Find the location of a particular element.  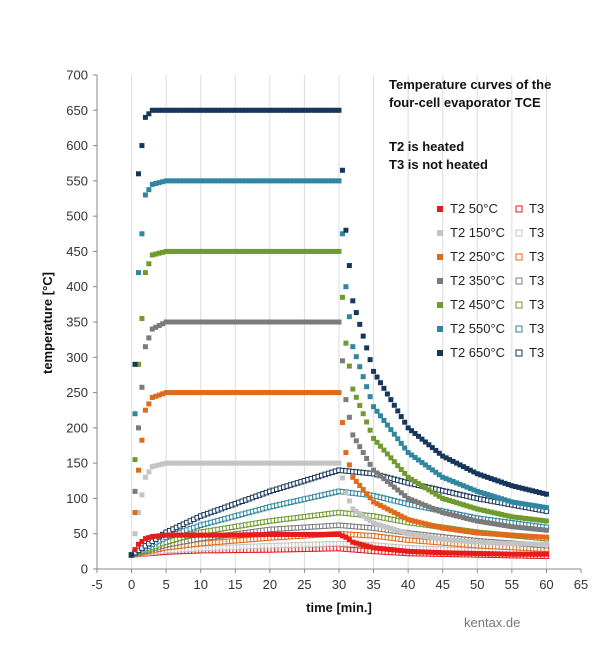

y-tick-label: 450 is located at coordinates (77, 251).